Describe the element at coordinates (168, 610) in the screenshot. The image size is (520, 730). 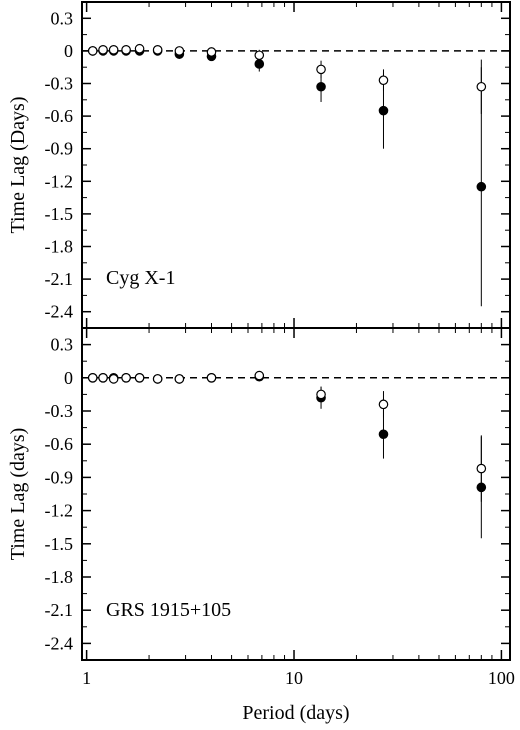
I see `panel-label: GRS 1915+105` at that location.